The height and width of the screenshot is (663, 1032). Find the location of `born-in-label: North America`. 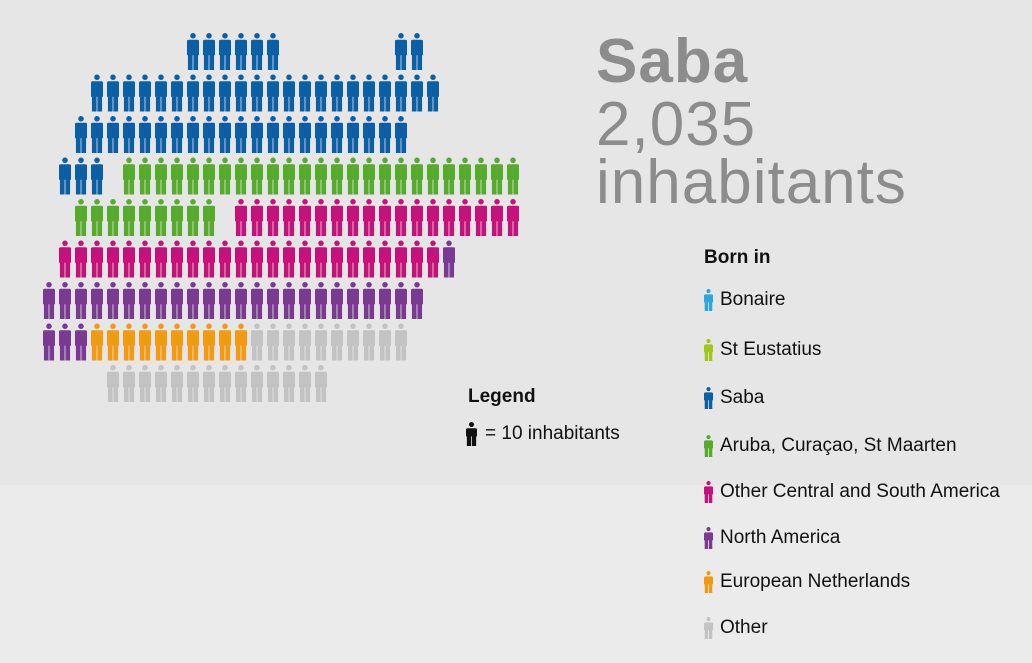

born-in-label: North America is located at coordinates (780, 537).